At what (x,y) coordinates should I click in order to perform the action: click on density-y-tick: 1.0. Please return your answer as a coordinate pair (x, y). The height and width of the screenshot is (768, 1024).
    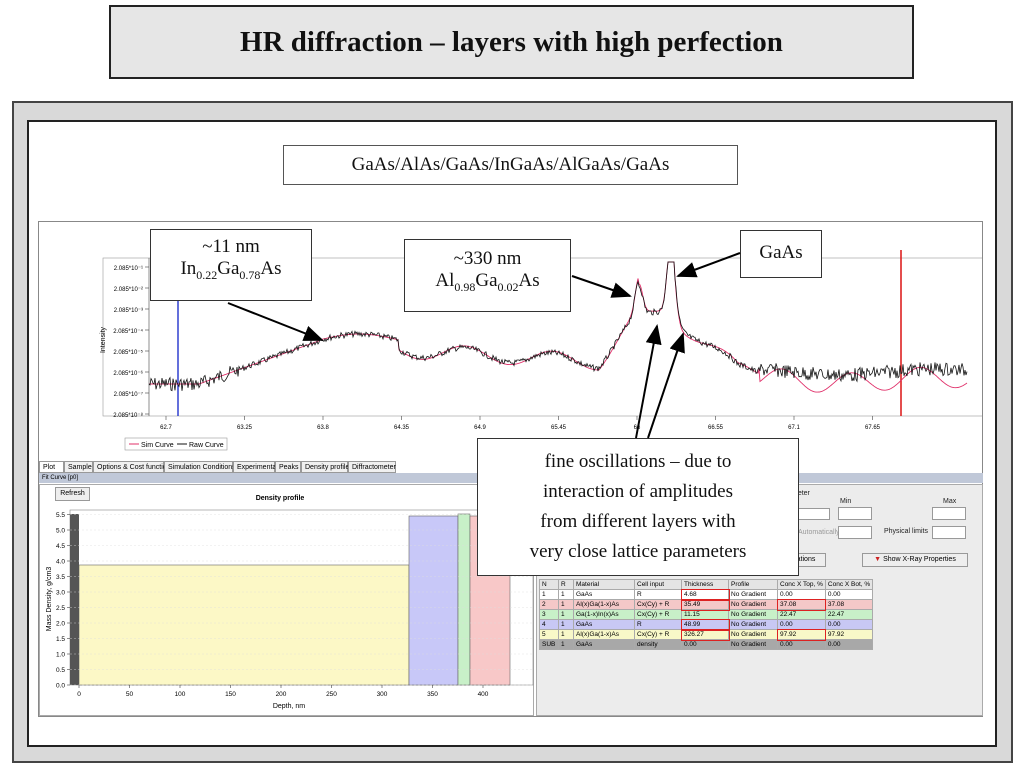
    Looking at the image, I should click on (60, 655).